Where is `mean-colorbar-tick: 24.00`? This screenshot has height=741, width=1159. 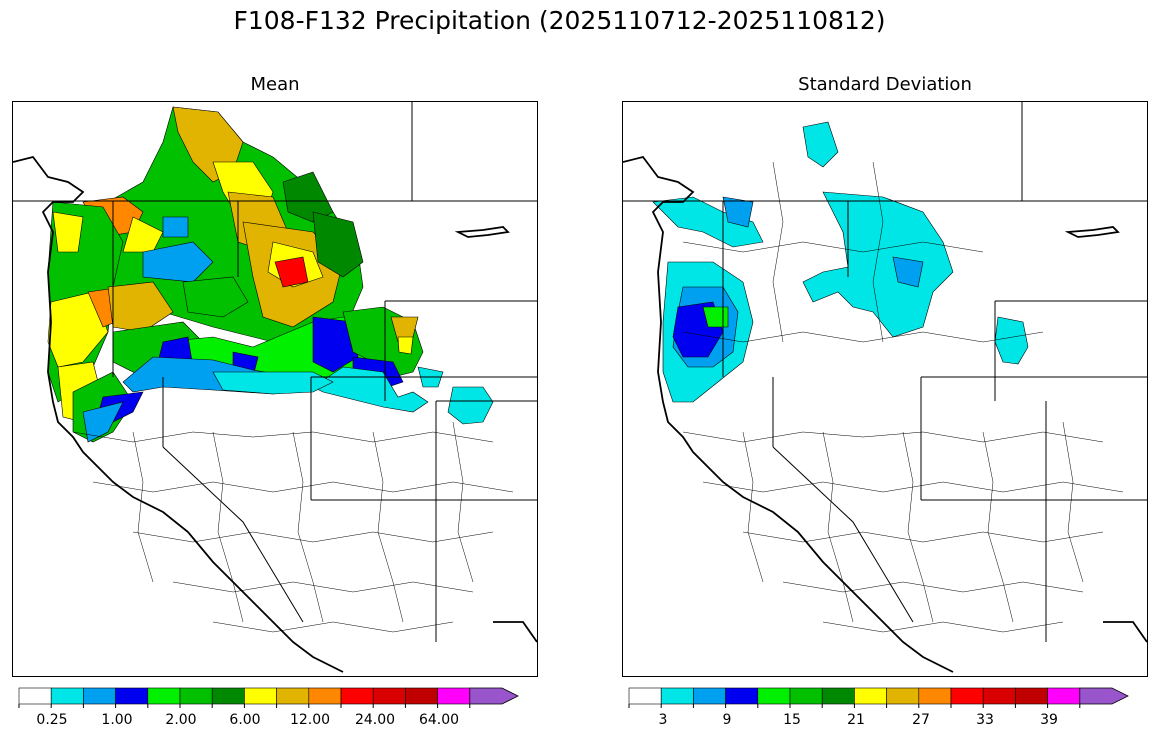 mean-colorbar-tick: 24.00 is located at coordinates (375, 720).